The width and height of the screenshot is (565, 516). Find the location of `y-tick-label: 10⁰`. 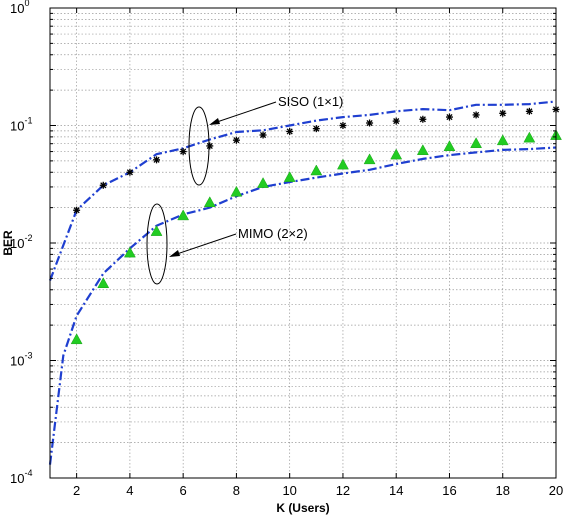

y-tick-label: 10⁰ is located at coordinates (19, 8).